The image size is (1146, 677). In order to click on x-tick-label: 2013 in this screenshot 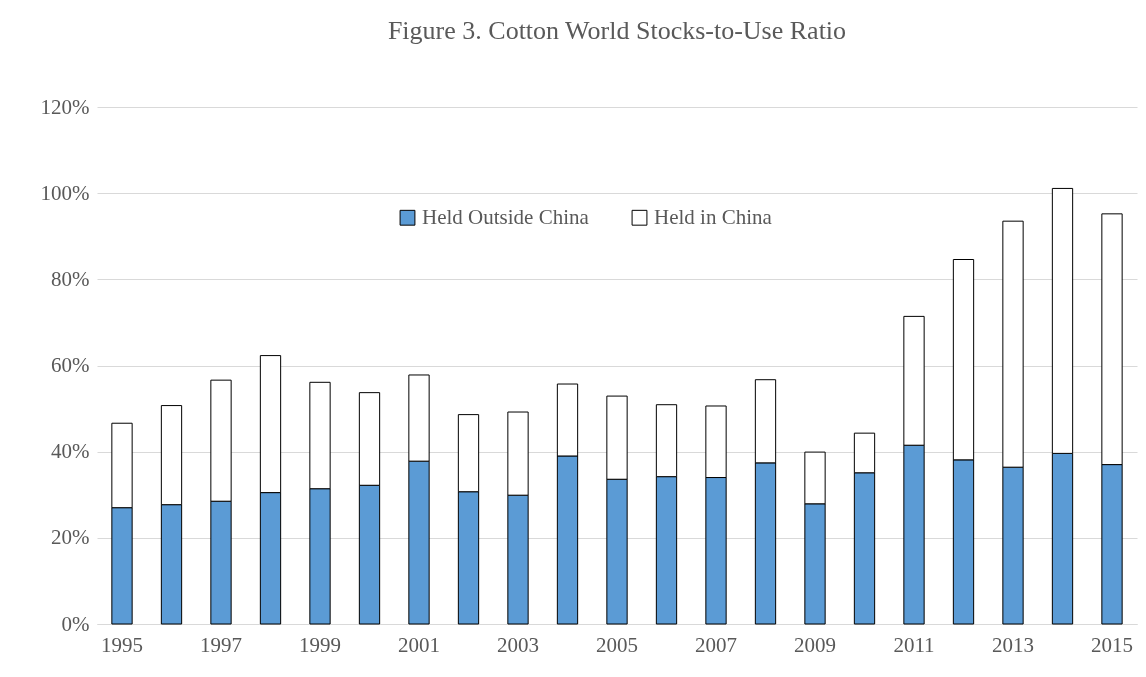, I will do `click(1013, 644)`.